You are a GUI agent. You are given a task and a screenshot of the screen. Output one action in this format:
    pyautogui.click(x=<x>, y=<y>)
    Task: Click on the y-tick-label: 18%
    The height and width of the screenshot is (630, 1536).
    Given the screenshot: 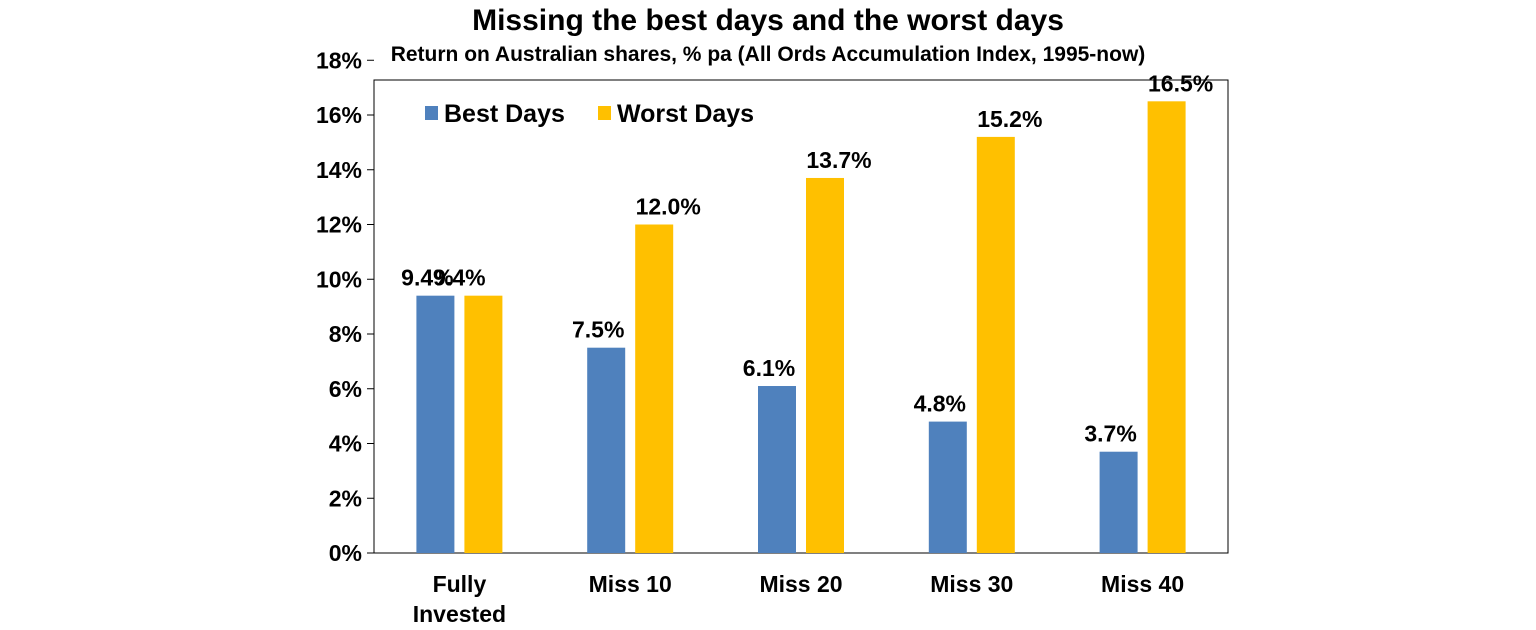 What is the action you would take?
    pyautogui.click(x=339, y=60)
    